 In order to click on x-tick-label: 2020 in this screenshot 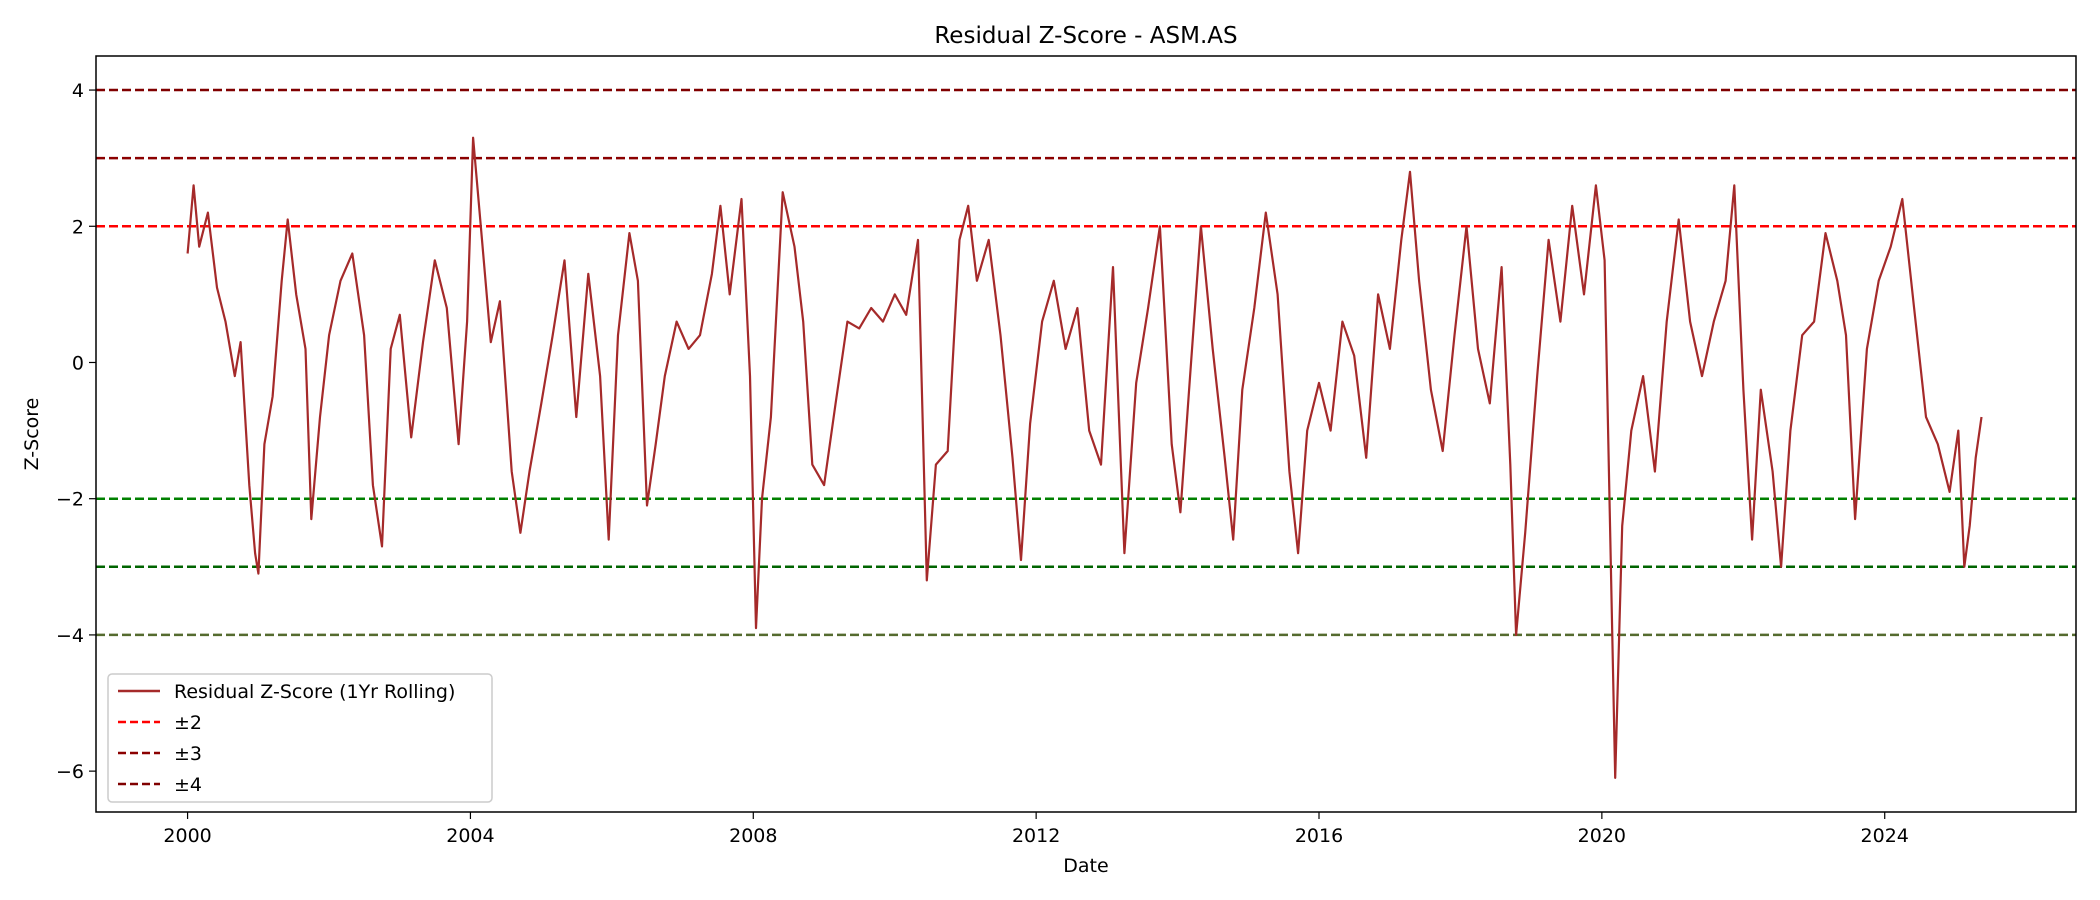, I will do `click(1602, 836)`.